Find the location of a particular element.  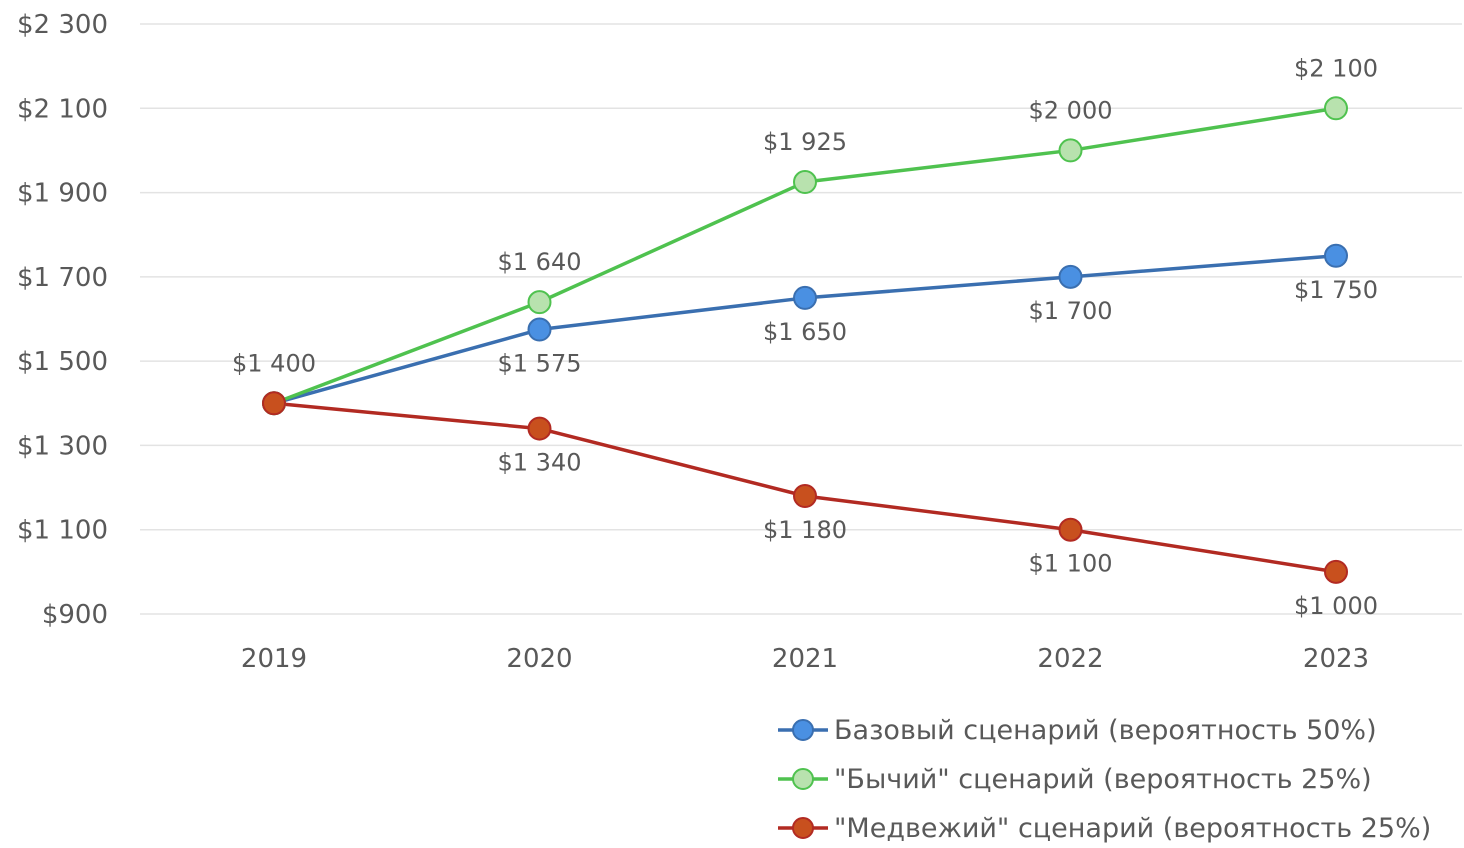

data-point-bear-2019 is located at coordinates (274, 403).